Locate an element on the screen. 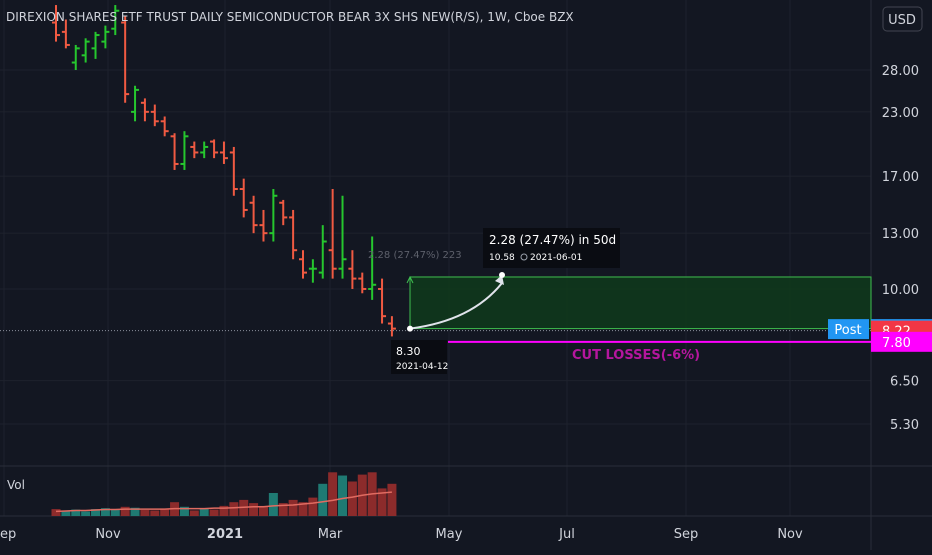 The image size is (932, 555). faded-range-label: 2.28 (27.47%) 223 is located at coordinates (415, 255).